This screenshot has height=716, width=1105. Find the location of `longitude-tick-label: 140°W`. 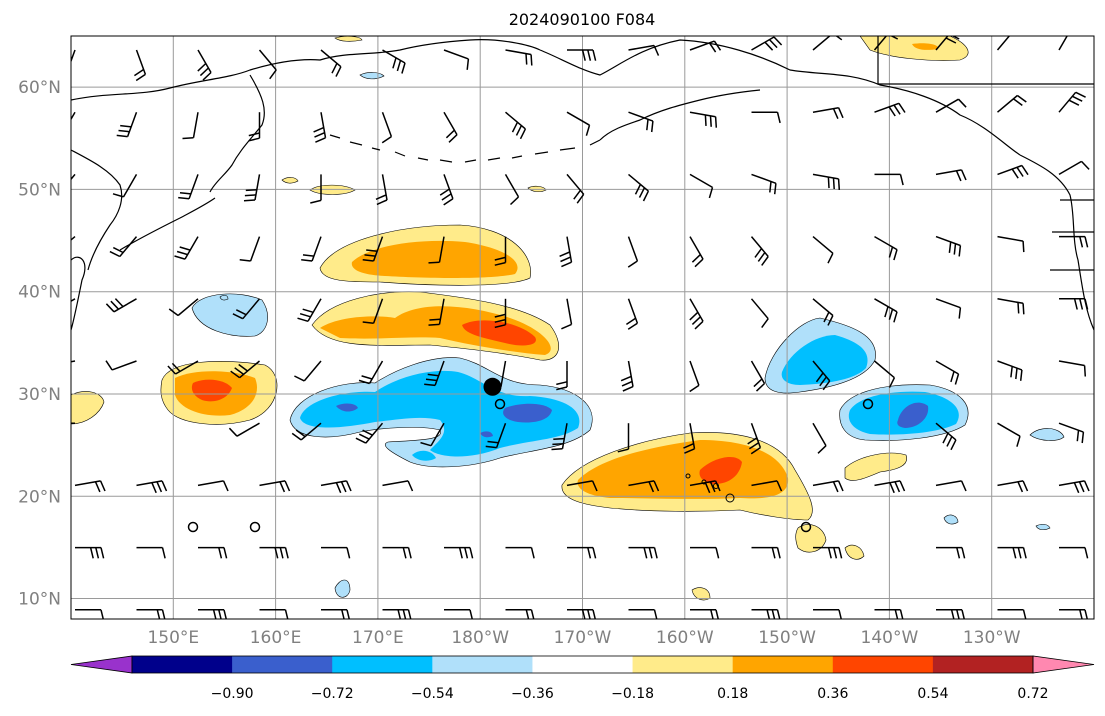

longitude-tick-label: 140°W is located at coordinates (890, 638).